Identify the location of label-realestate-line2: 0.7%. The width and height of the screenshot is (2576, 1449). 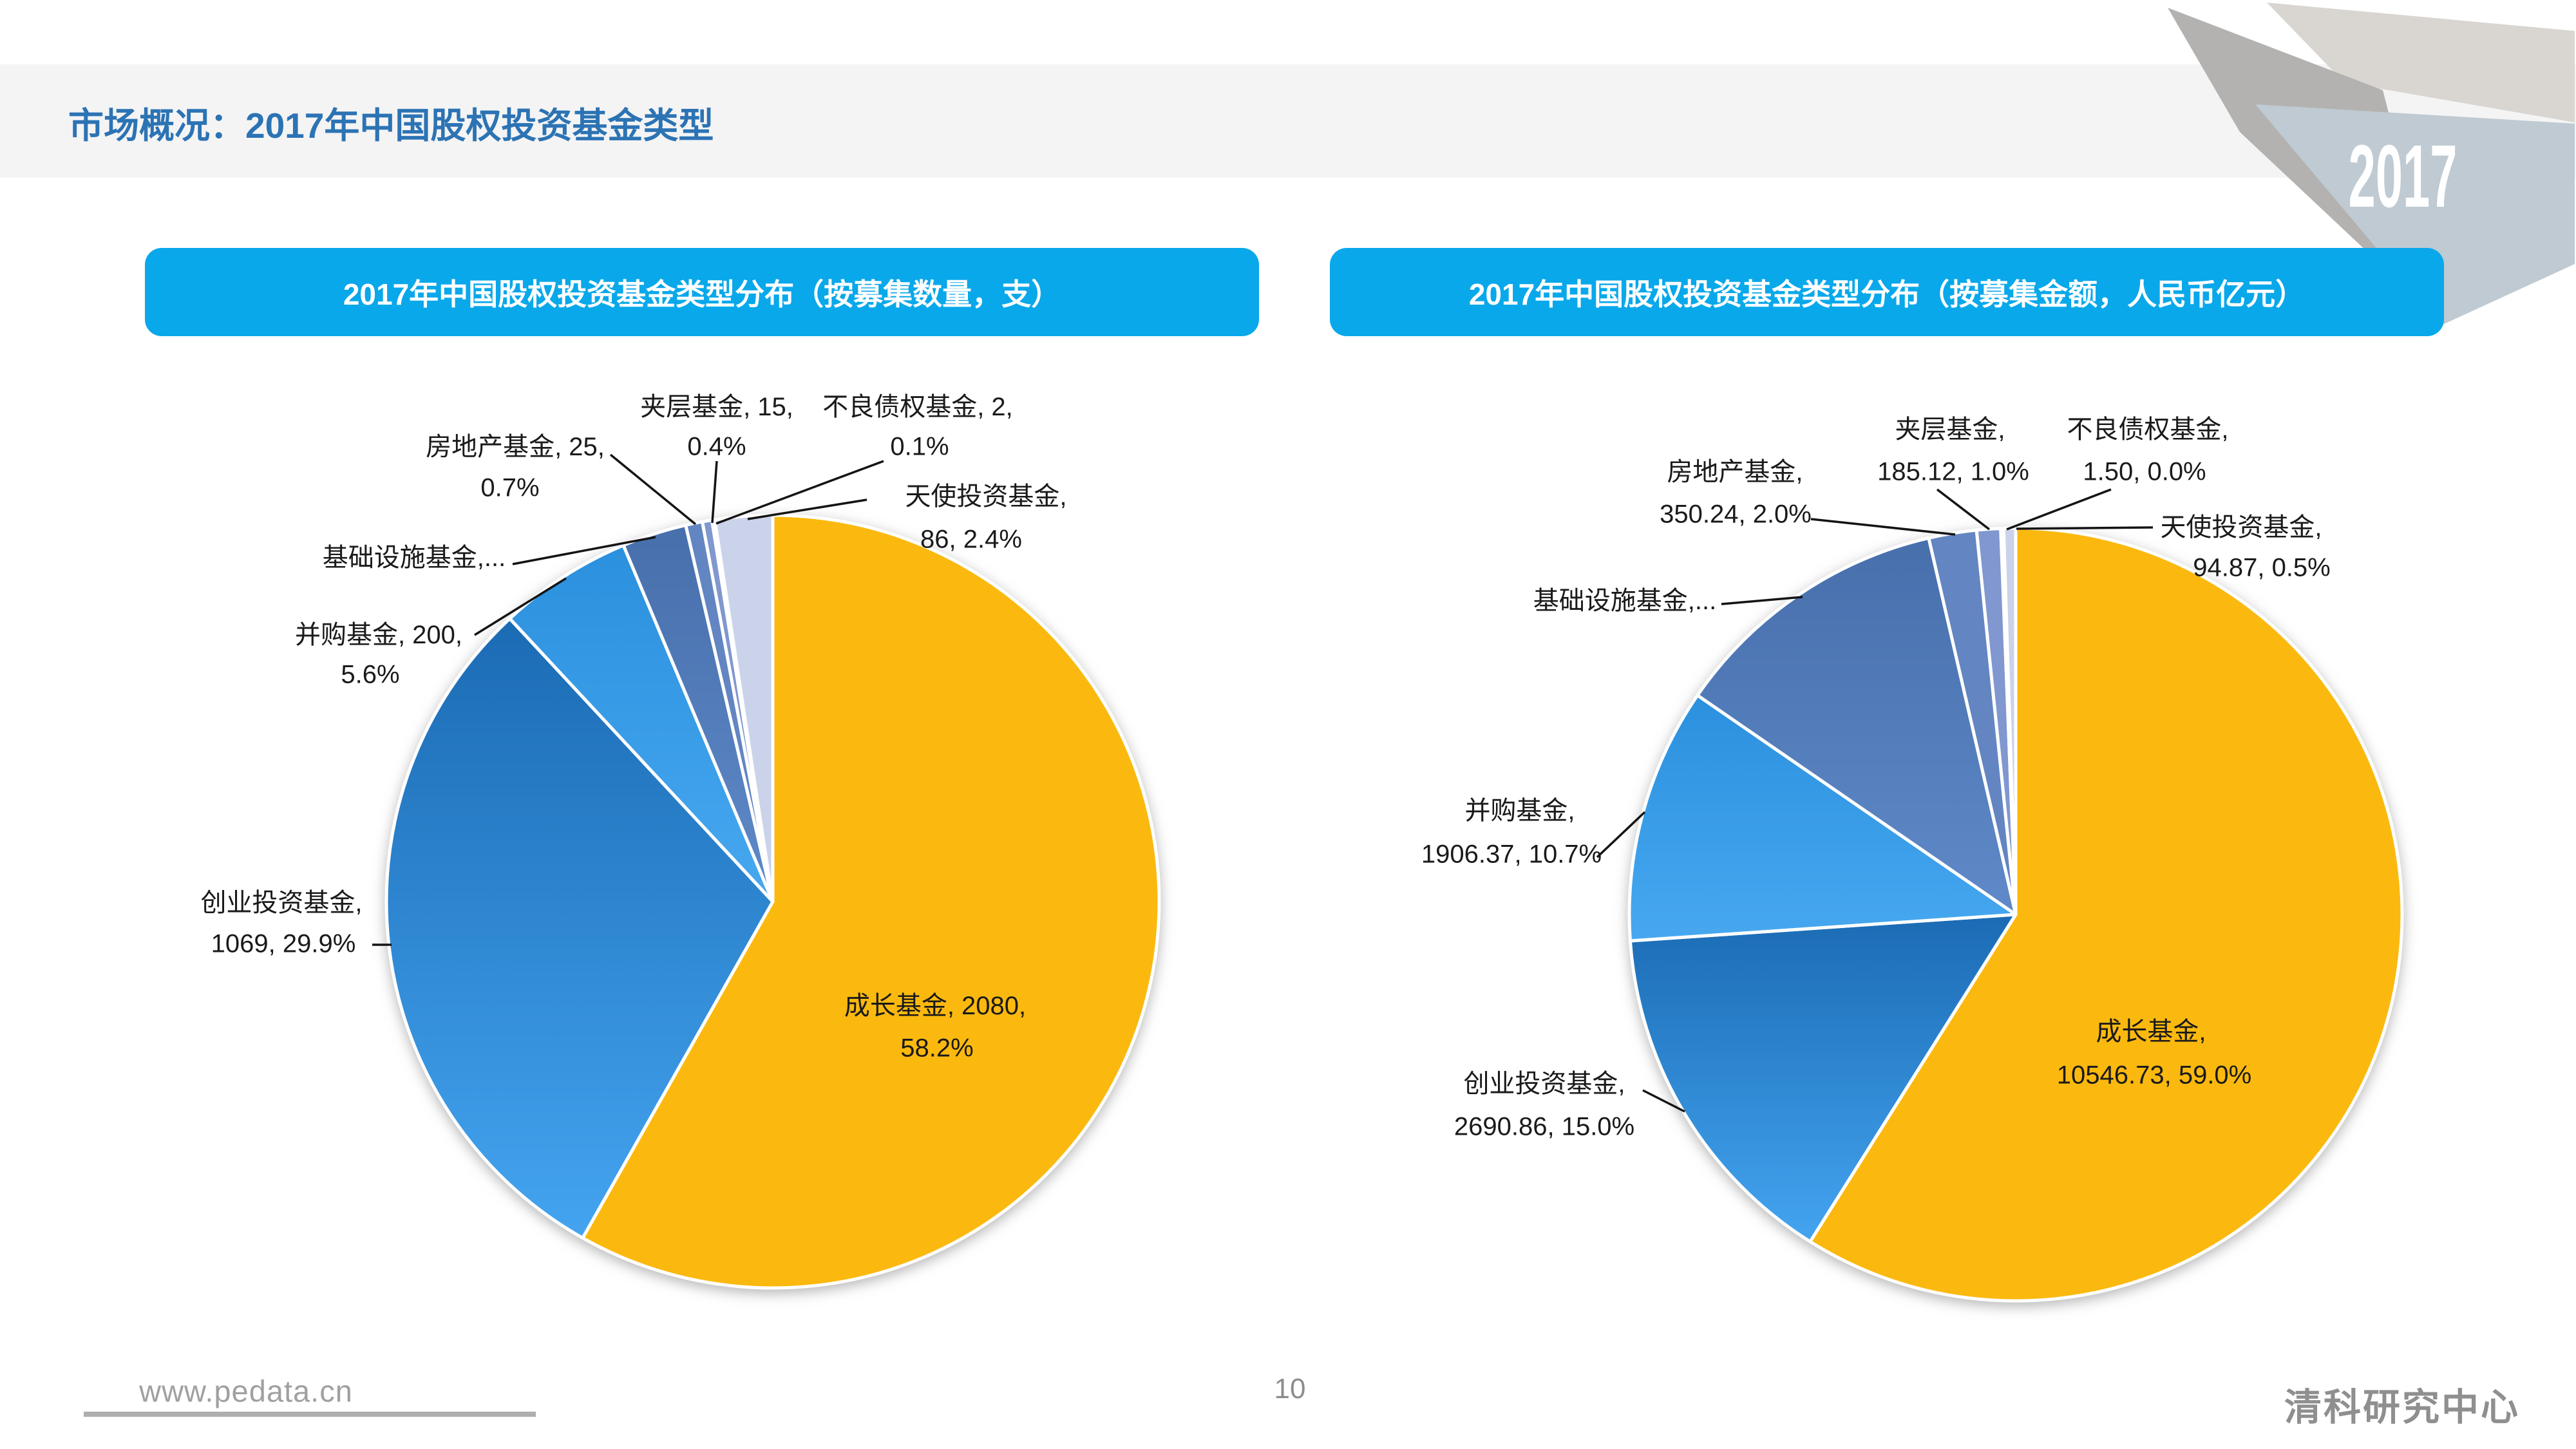
(510, 487).